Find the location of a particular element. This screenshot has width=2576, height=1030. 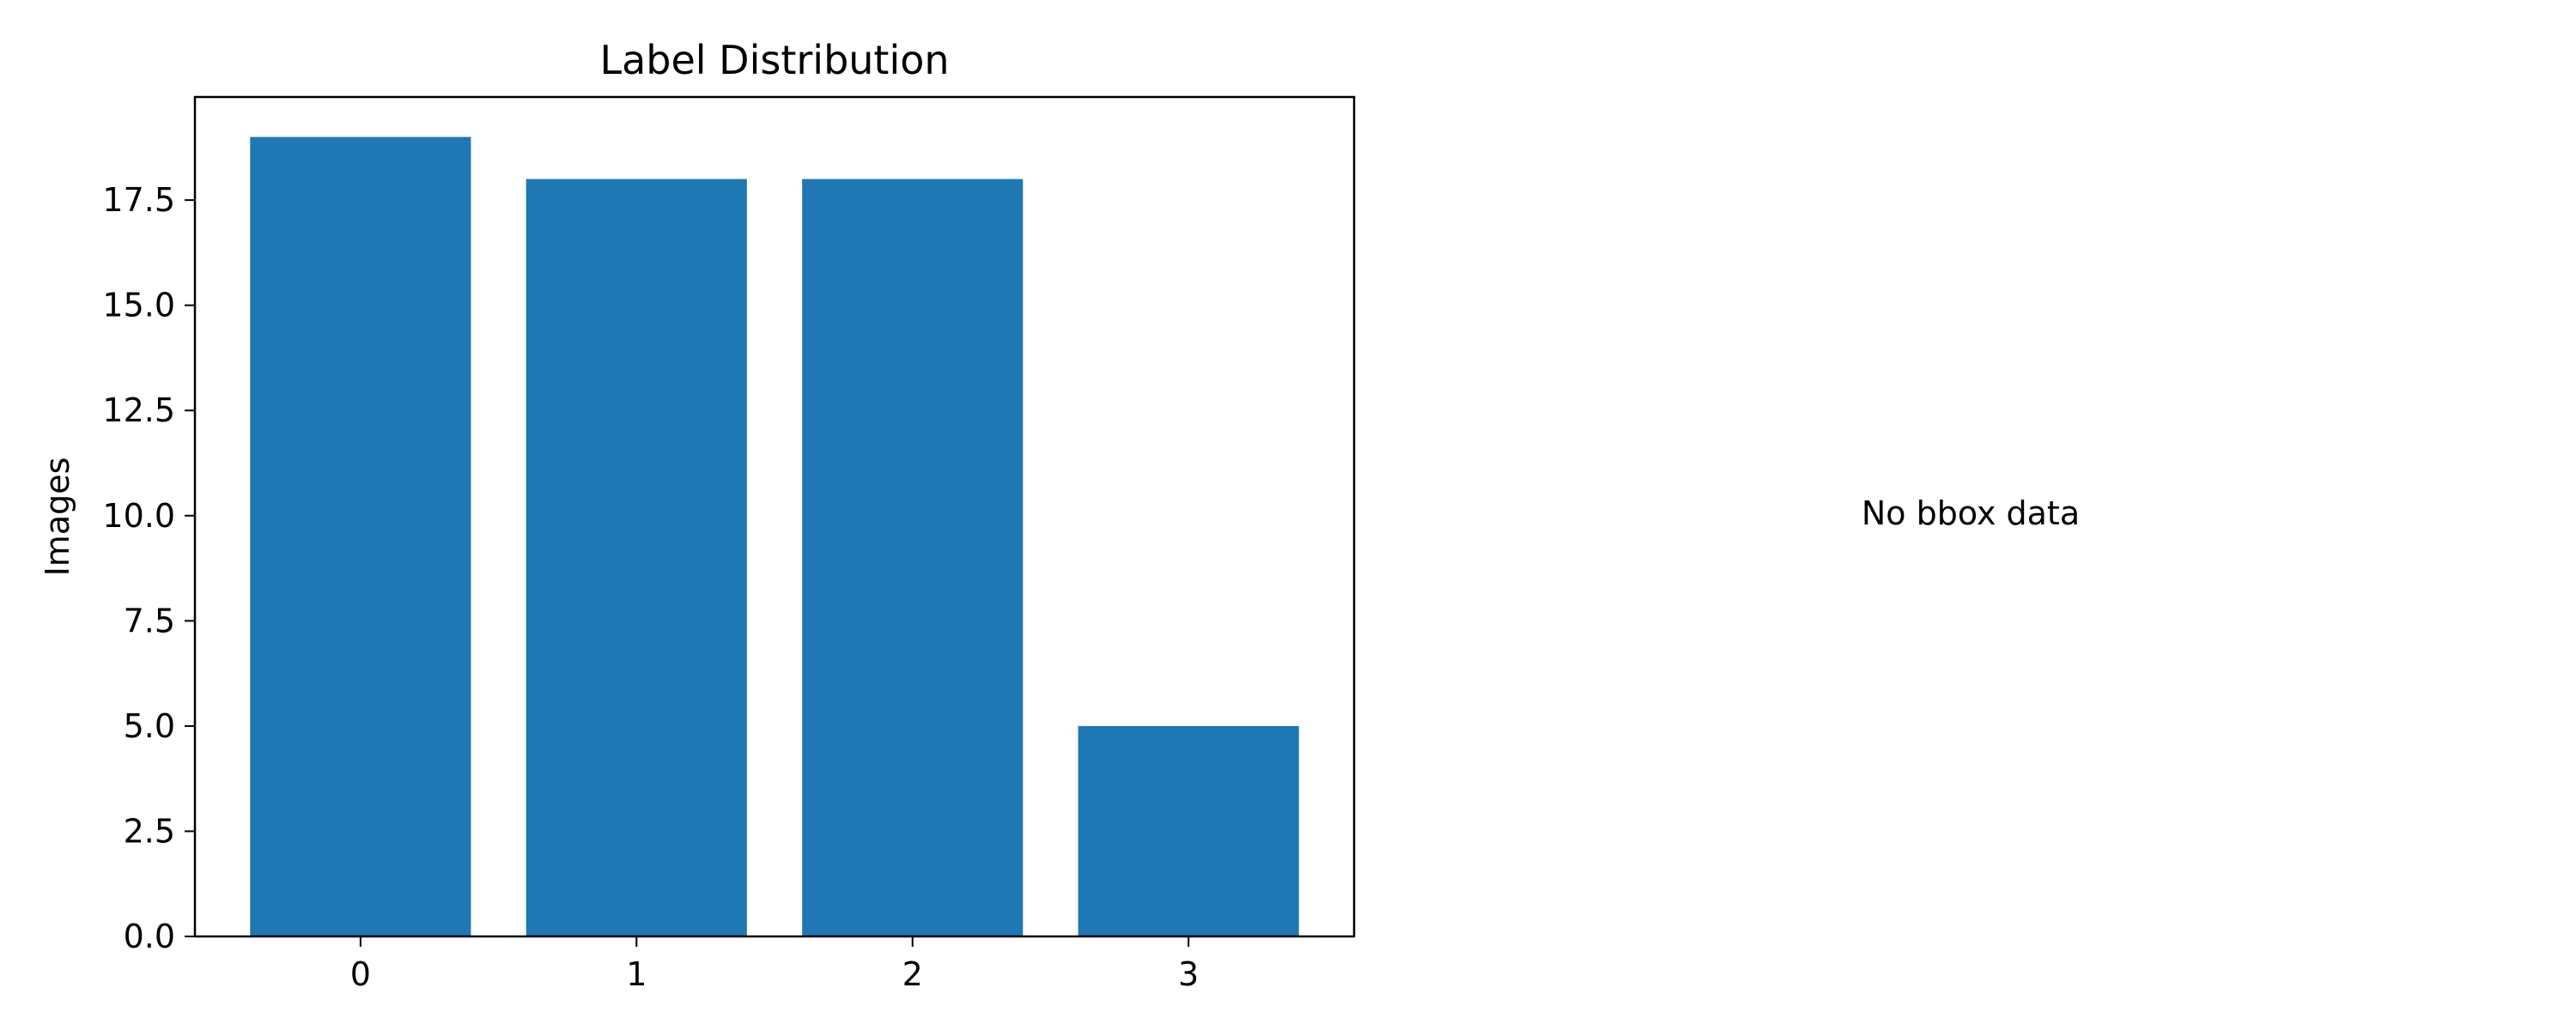

x-tick-label: 1 is located at coordinates (636, 974).